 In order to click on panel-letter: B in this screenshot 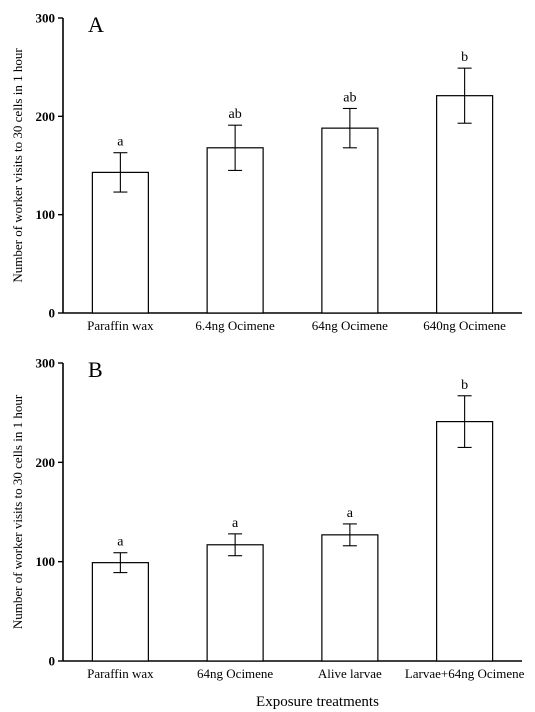, I will do `click(95, 369)`.